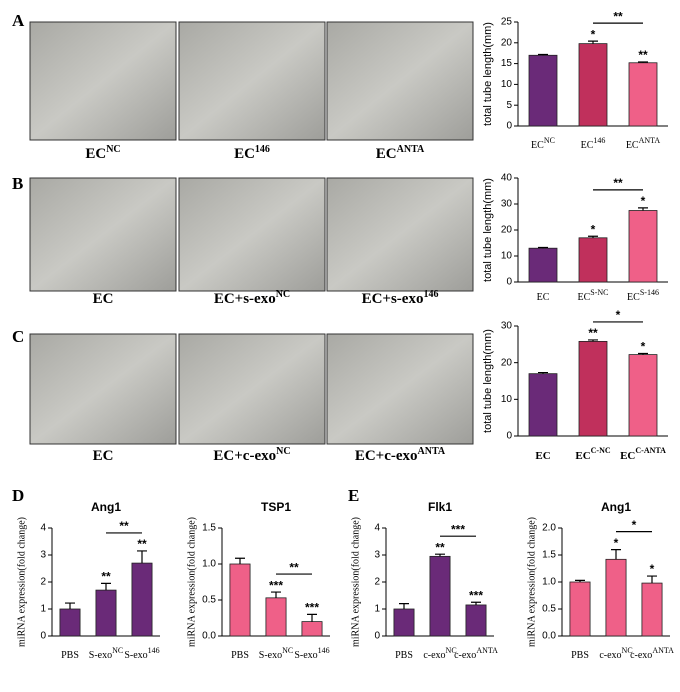 Image resolution: width=680 pixels, height=692 pixels. I want to click on x-tick-label-sup: C-NC, so click(601, 450).